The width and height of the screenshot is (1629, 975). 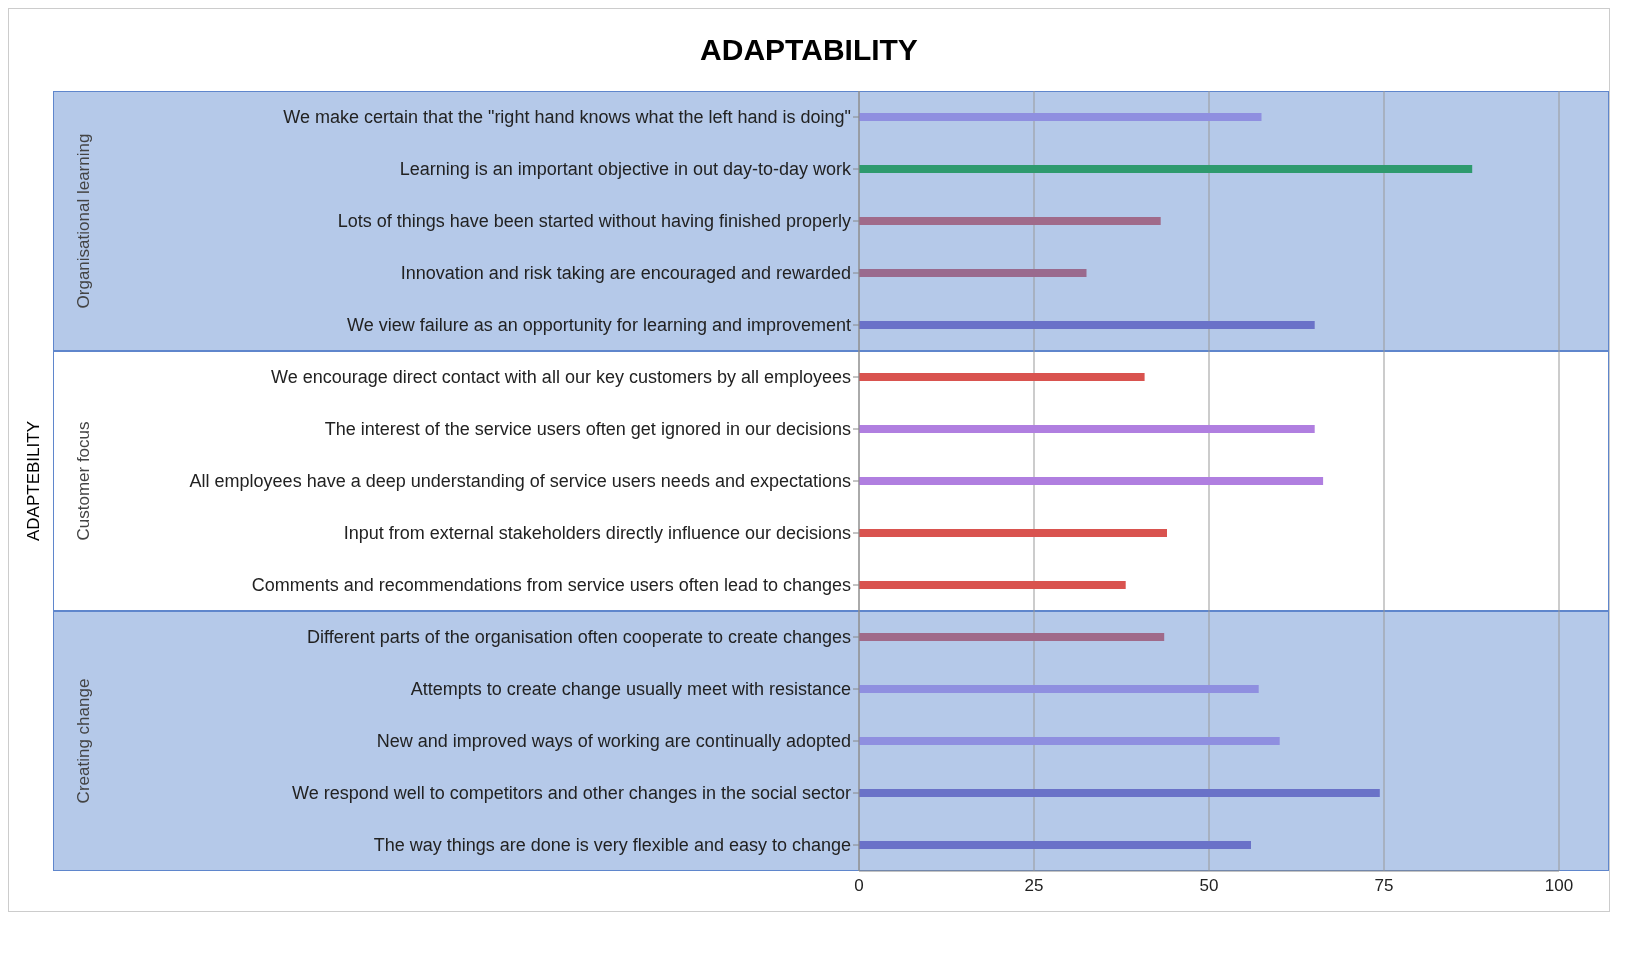 I want to click on band-label: Customer focus, so click(x=84, y=481).